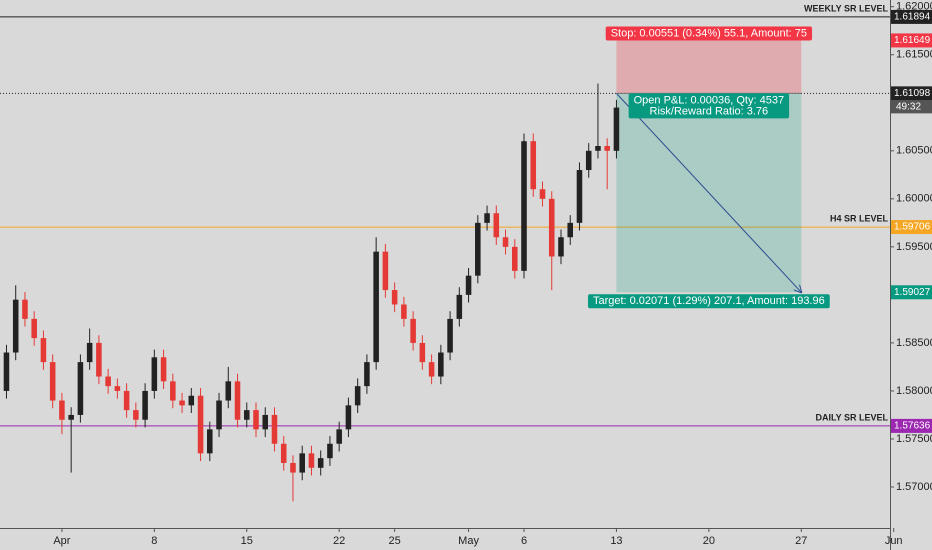  I want to click on y-tick-label: 1.61500, so click(914, 55).